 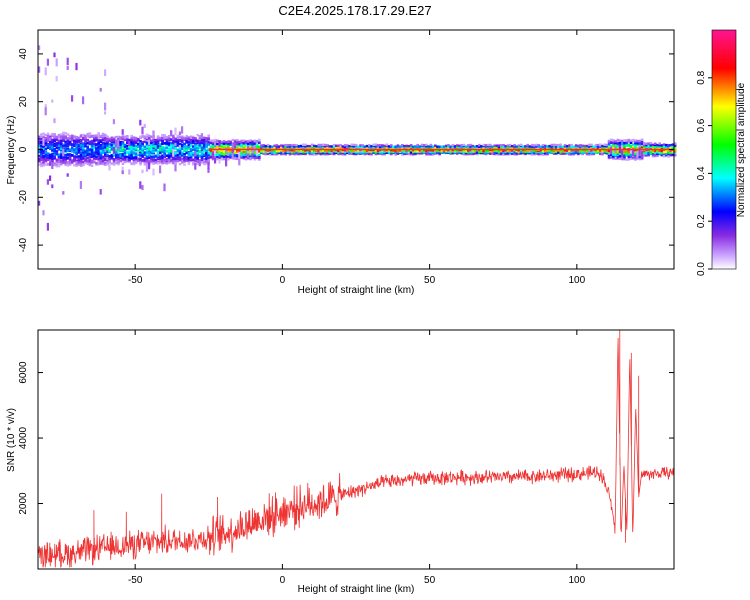 I want to click on x-tick-label: 50, so click(x=430, y=280).